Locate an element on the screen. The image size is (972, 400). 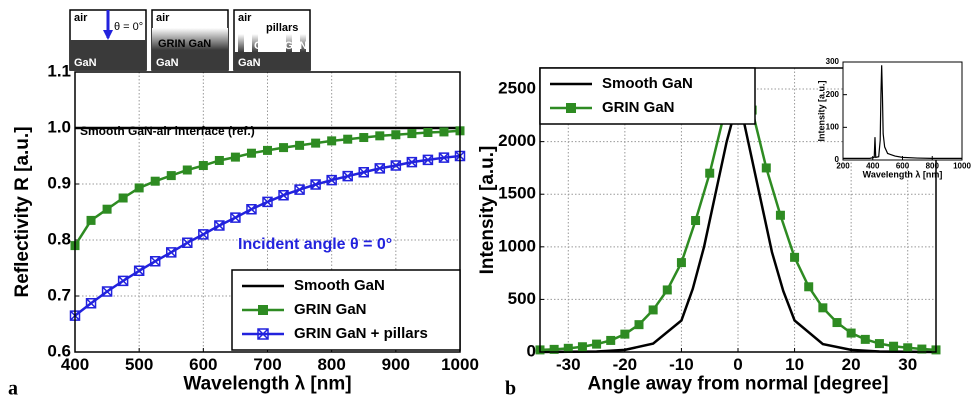
y-tick-label: 500 is located at coordinates (522, 298).